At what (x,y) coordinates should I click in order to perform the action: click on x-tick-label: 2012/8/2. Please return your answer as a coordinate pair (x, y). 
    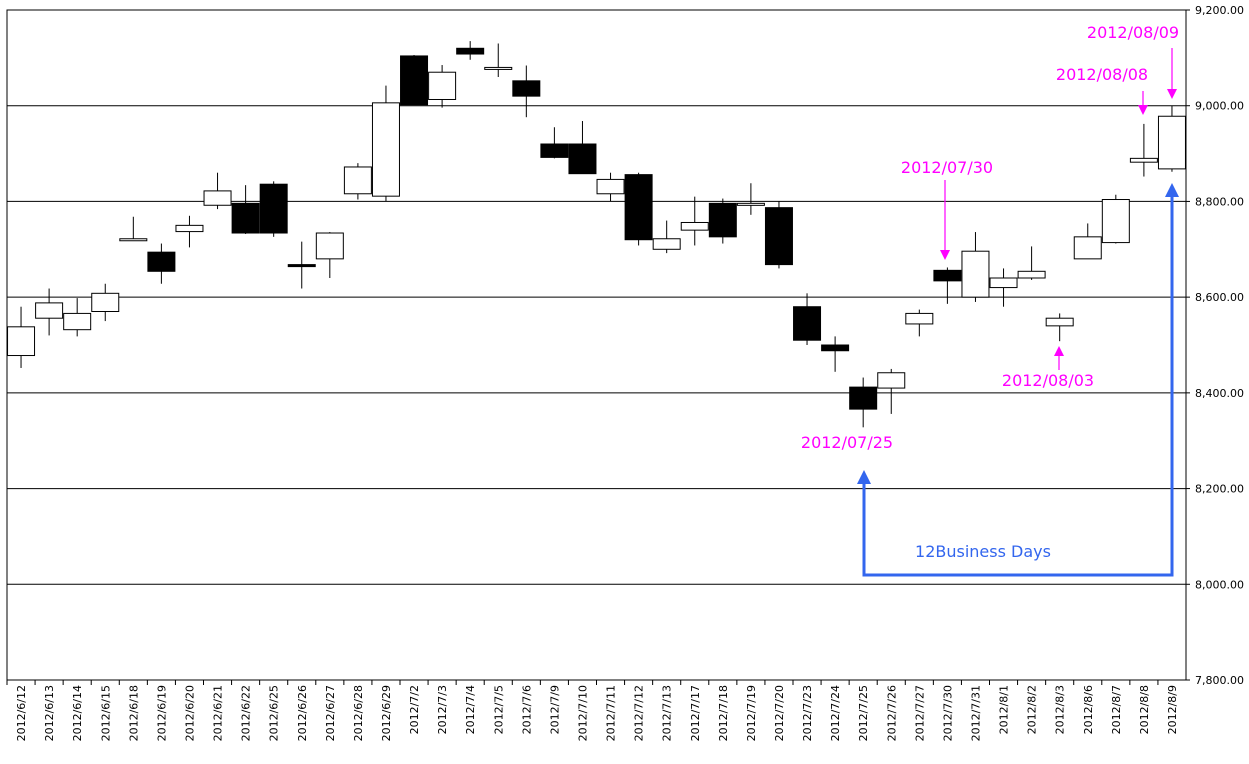
    Looking at the image, I should click on (1032, 709).